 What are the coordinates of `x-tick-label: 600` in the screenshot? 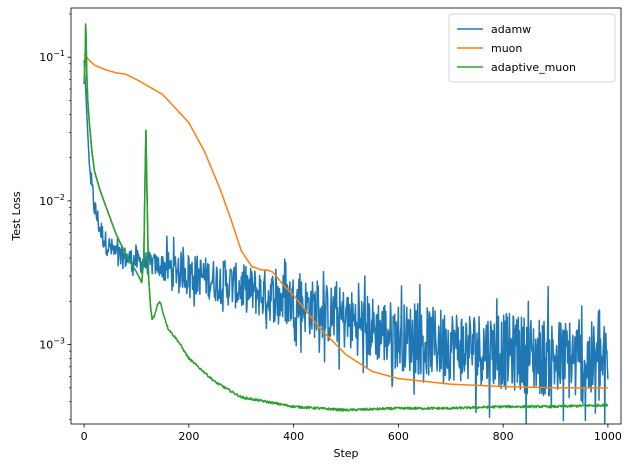 It's located at (398, 436).